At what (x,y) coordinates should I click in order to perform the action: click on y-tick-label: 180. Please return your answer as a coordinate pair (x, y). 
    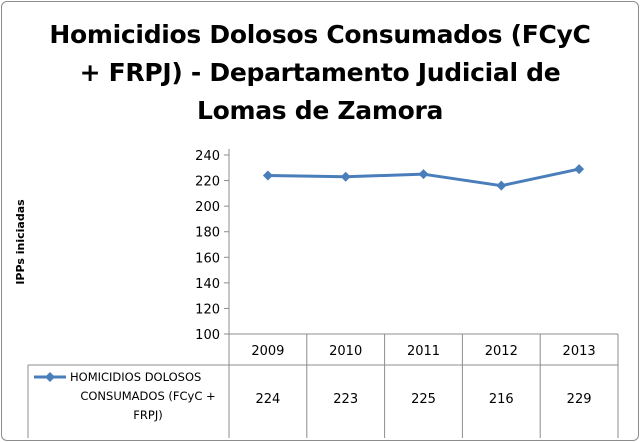
    Looking at the image, I should click on (207, 233).